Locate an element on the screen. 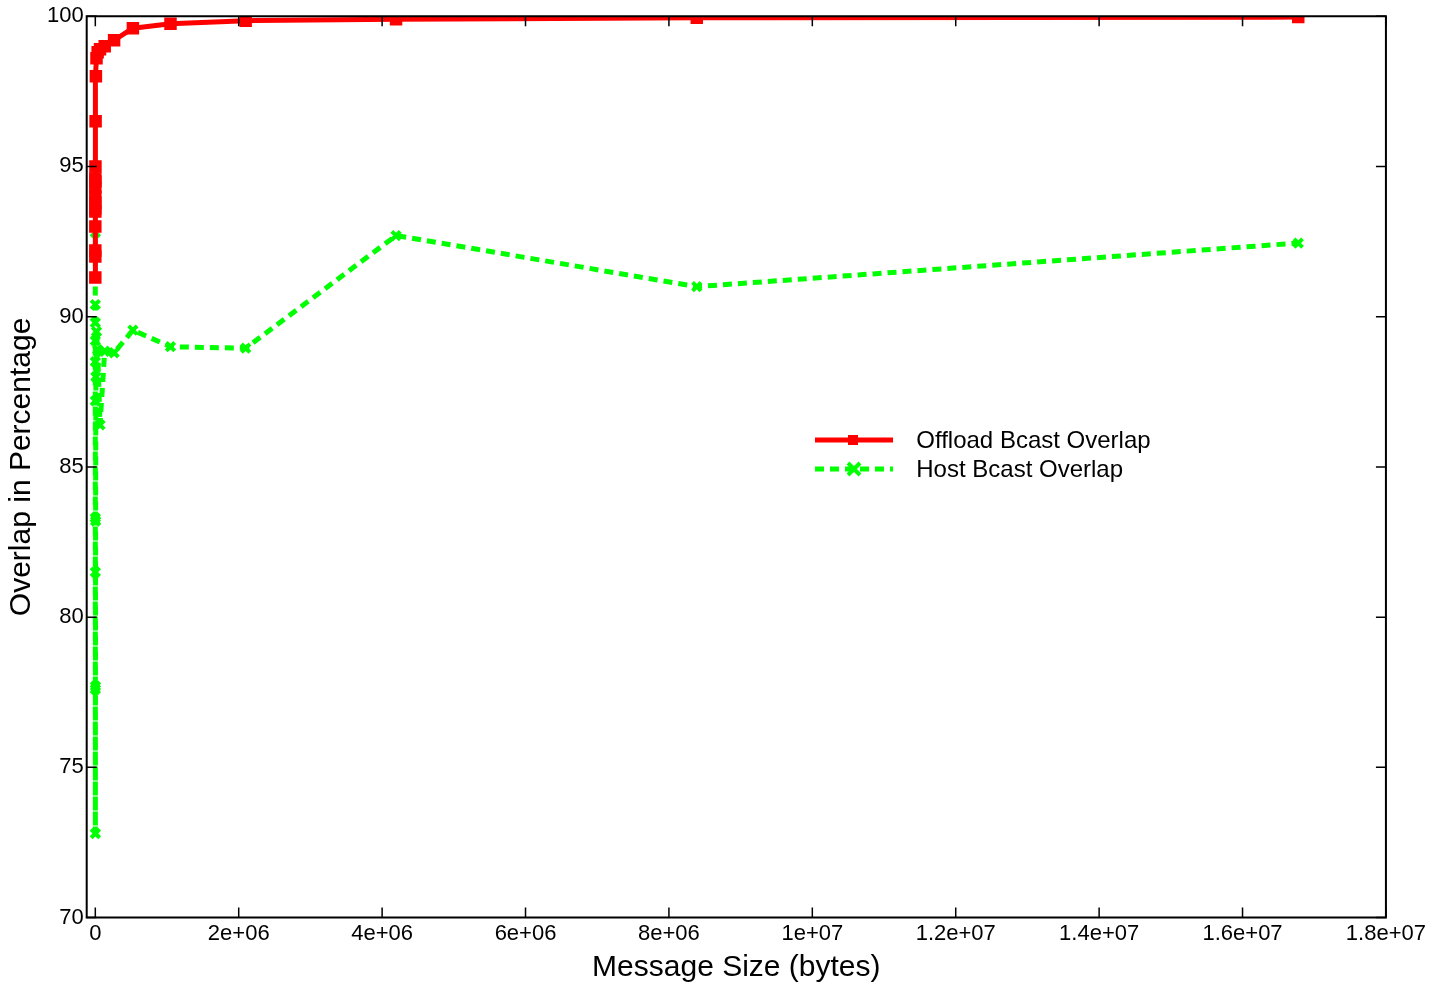 The image size is (1429, 986). y-tick-label: 90 is located at coordinates (71, 315).